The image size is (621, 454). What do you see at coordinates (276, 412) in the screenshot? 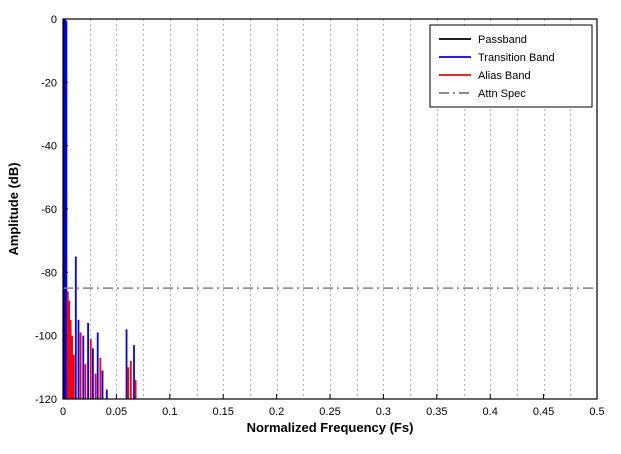
I see `x-tick-label: 0.2` at bounding box center [276, 412].